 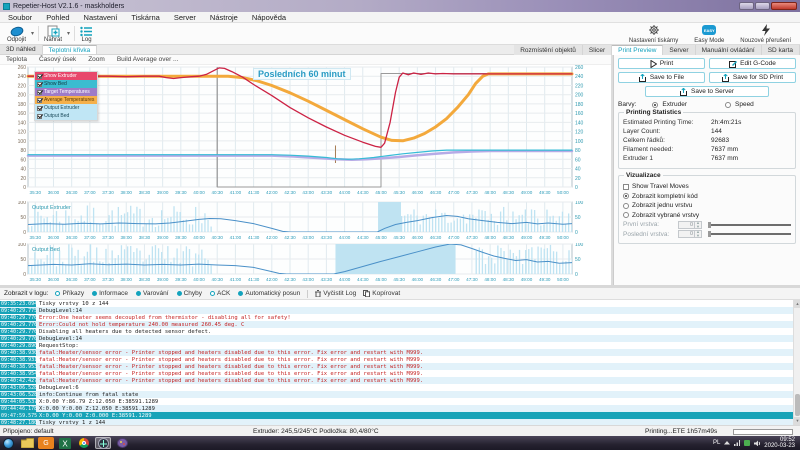 What do you see at coordinates (737, 443) in the screenshot?
I see `network-icon` at bounding box center [737, 443].